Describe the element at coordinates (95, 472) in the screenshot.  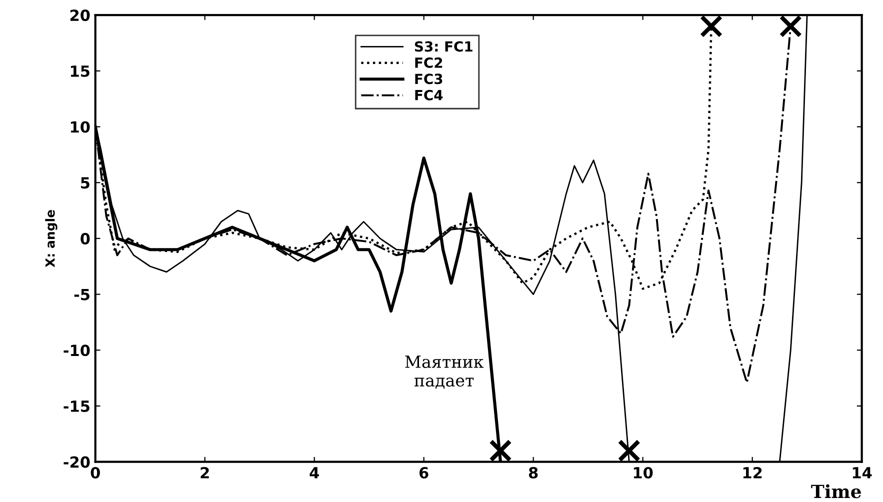
I see `x-tick-label: 0` at that location.